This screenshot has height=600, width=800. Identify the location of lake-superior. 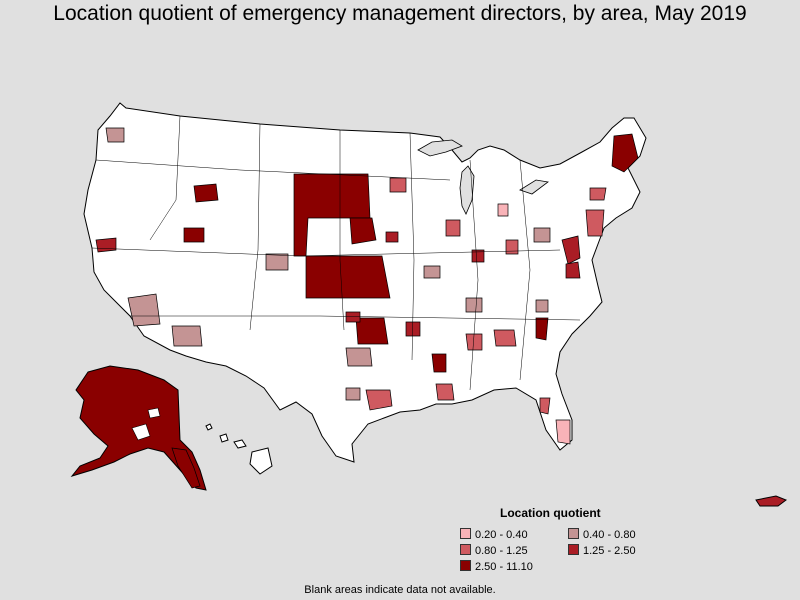
(440, 148).